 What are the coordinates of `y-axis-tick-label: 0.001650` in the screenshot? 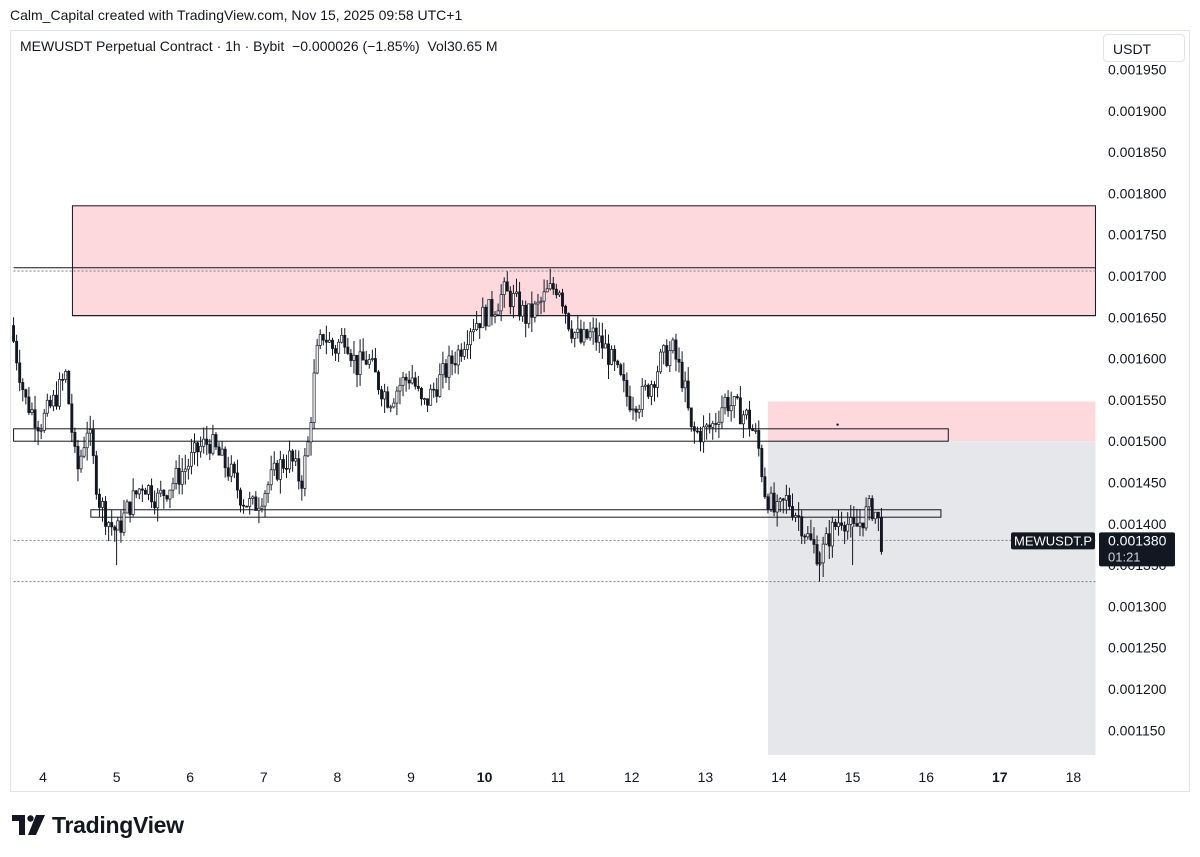 It's located at (1137, 317).